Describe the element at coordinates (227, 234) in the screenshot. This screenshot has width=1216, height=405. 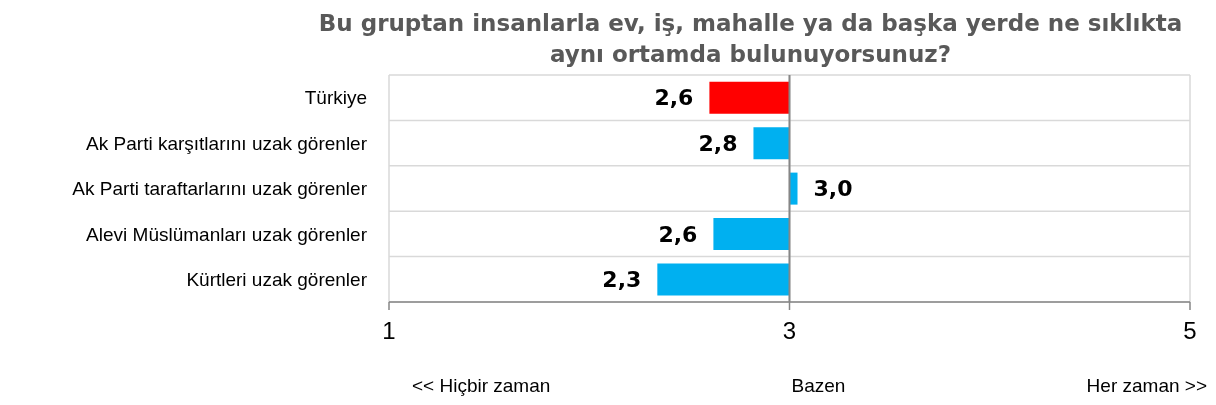
I see `y-tick-label: Alevi Müslümanları uzak görenler` at that location.